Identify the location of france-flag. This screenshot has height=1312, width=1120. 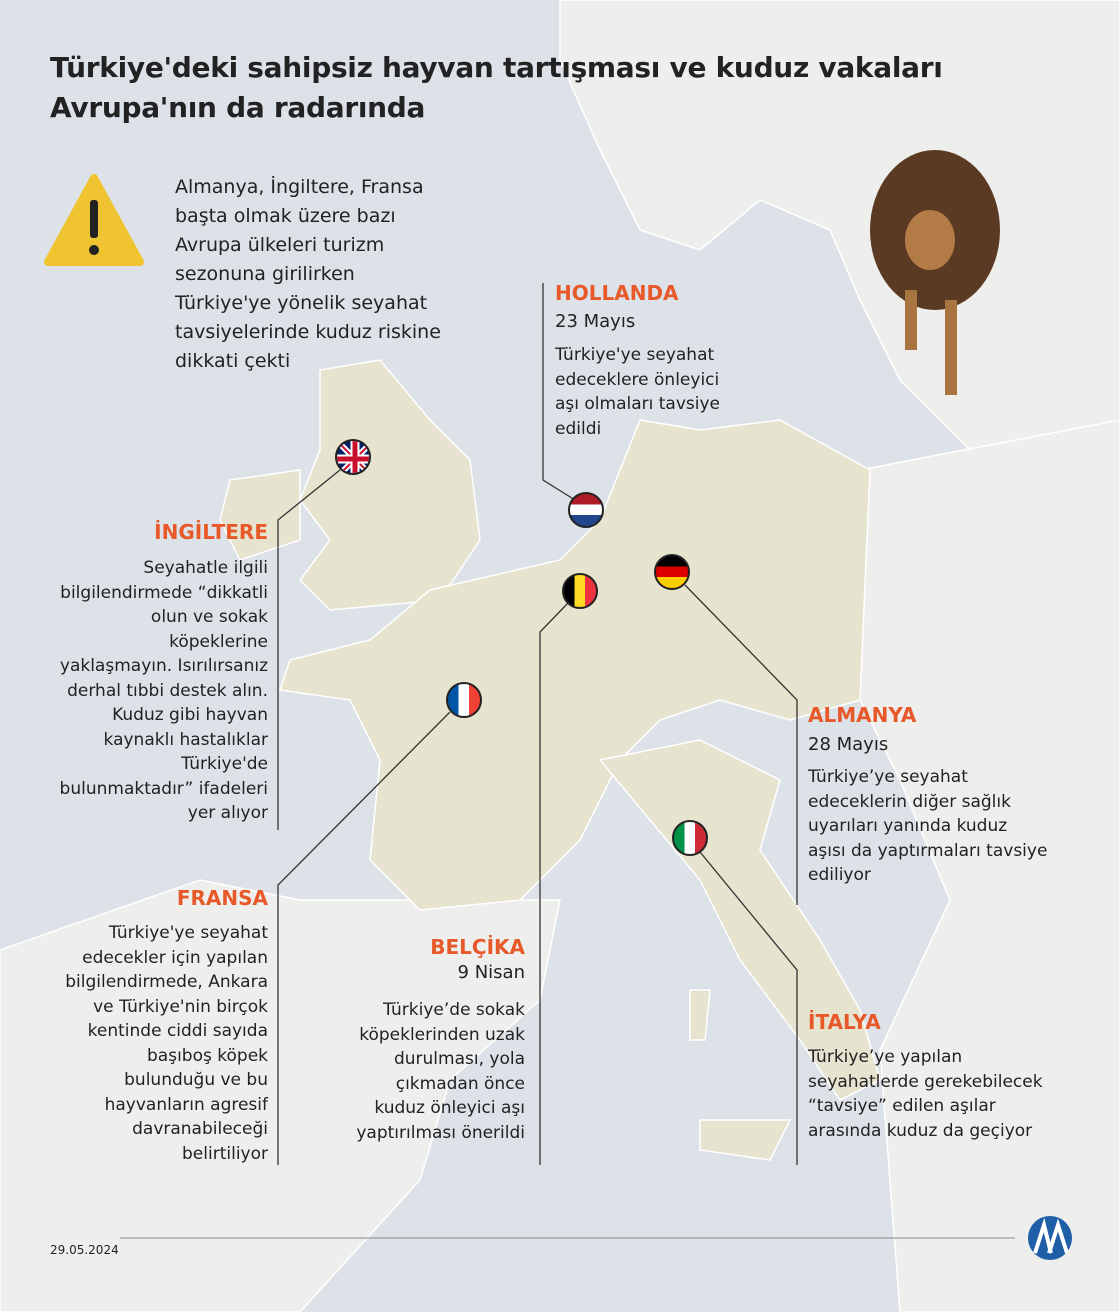
(464, 700).